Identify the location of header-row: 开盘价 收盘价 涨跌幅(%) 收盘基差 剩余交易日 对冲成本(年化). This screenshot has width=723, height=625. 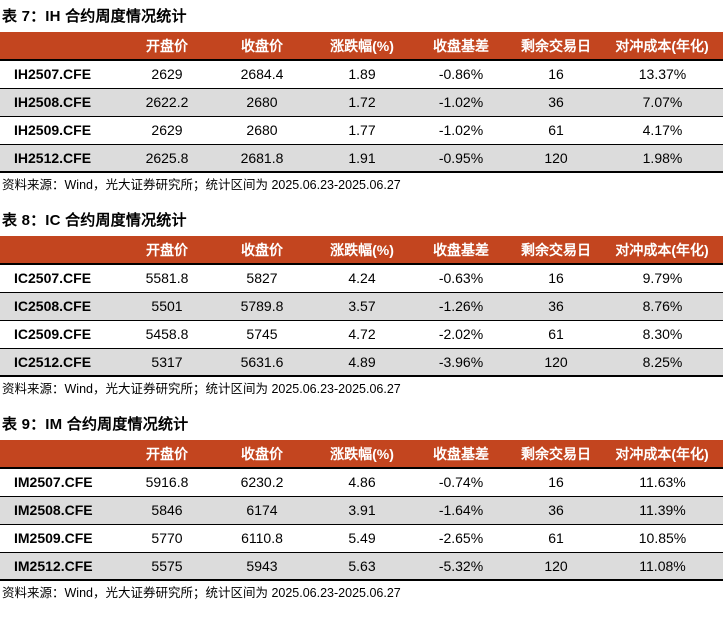
(361, 454).